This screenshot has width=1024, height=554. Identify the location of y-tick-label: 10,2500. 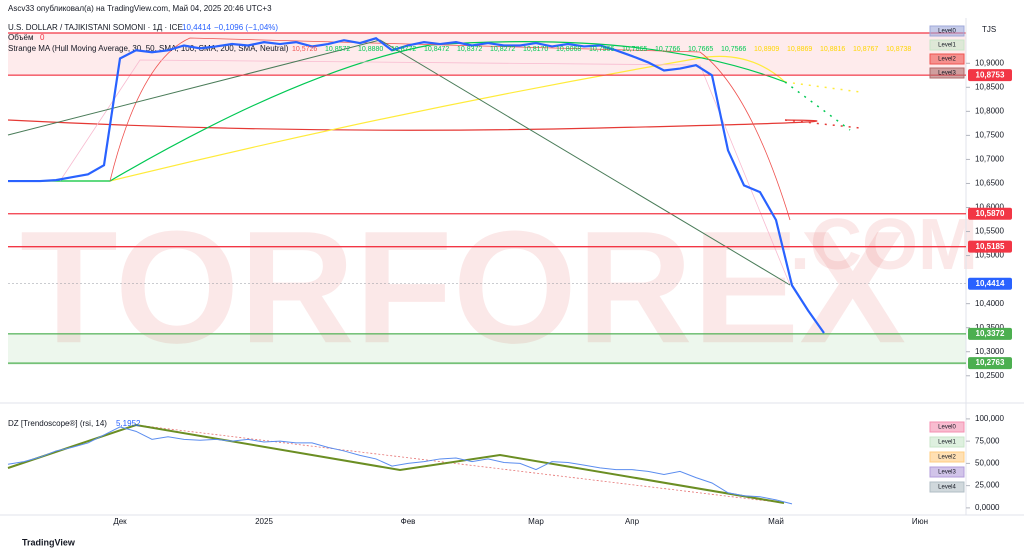
(989, 375).